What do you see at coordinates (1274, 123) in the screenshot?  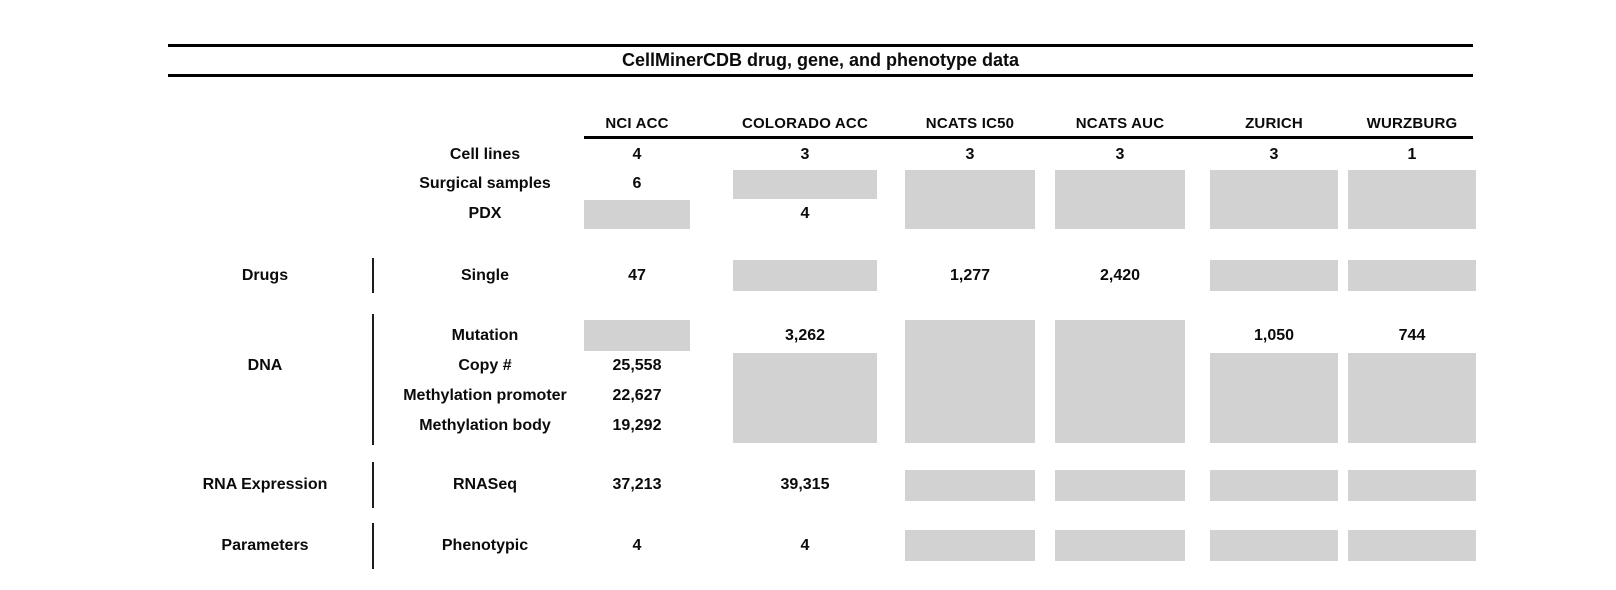 I see `column-header-zurich: ZURICH` at bounding box center [1274, 123].